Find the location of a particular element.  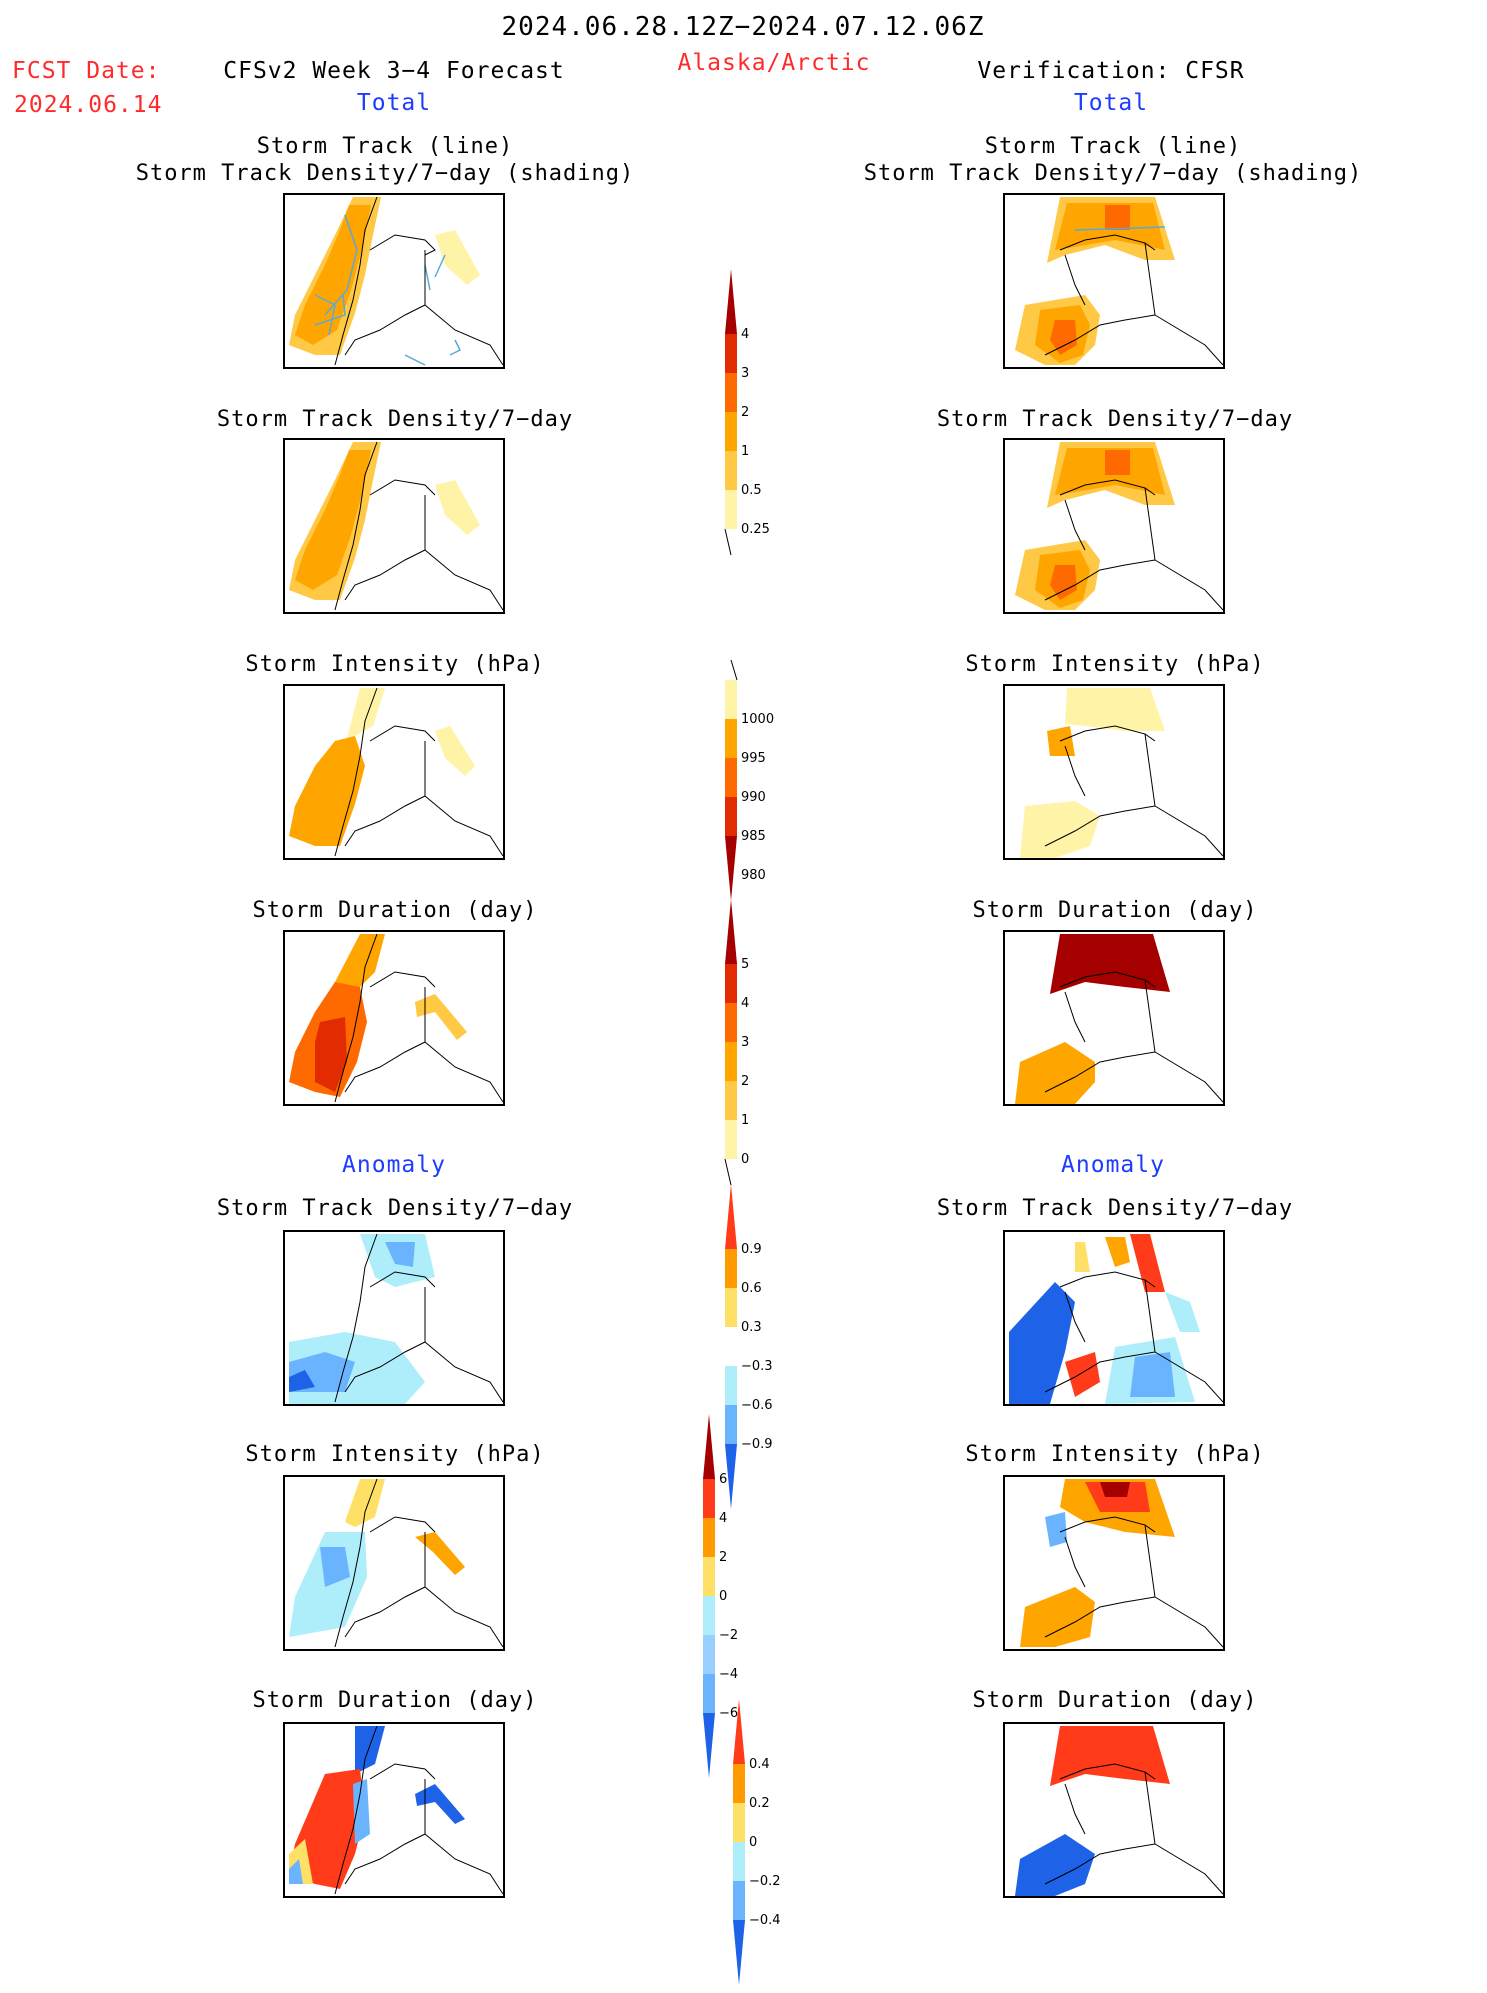

right-anom-intensity-title: Storm Intensity (hPa) is located at coordinates (1115, 1454).